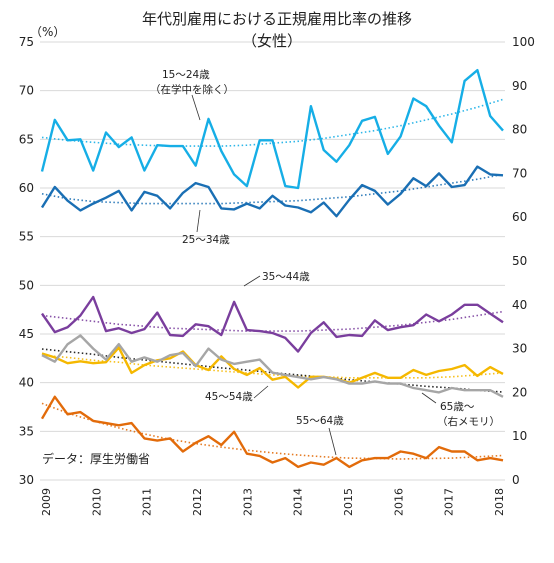 This screenshot has width=554, height=563. What do you see at coordinates (96, 502) in the screenshot?
I see `x-tick-label: 2010` at bounding box center [96, 502].